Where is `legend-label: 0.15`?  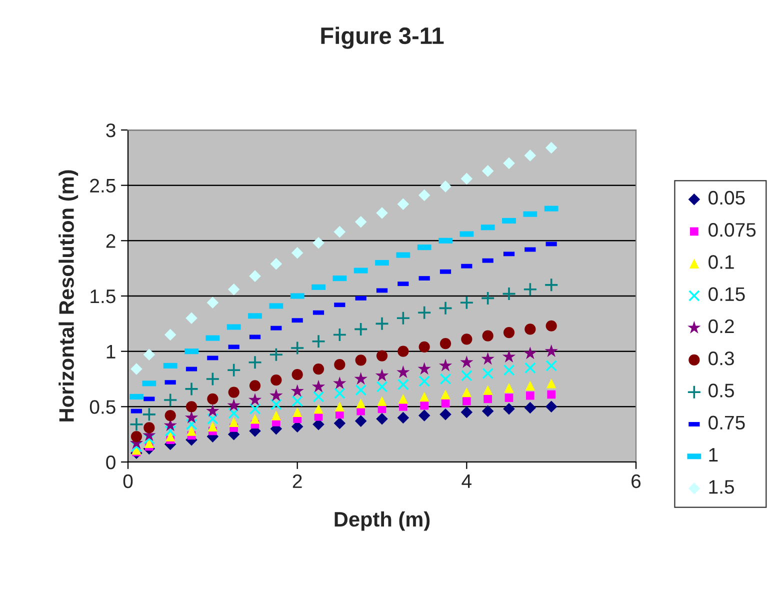 legend-label: 0.15 is located at coordinates (726, 294).